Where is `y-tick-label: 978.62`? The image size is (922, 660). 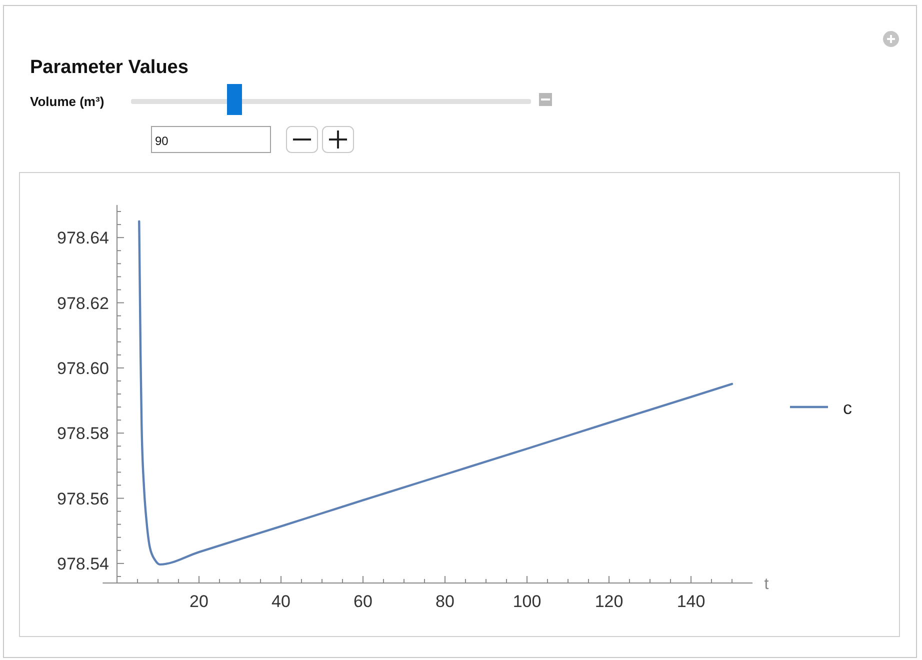 y-tick-label: 978.62 is located at coordinates (83, 303).